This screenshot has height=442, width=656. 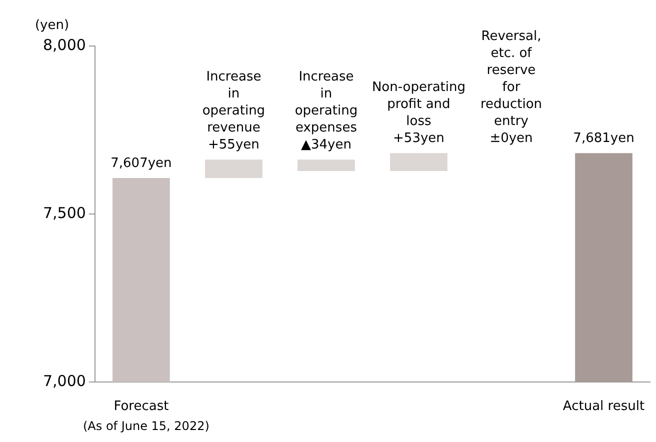 I want to click on data-label: +53yen, so click(x=418, y=138).